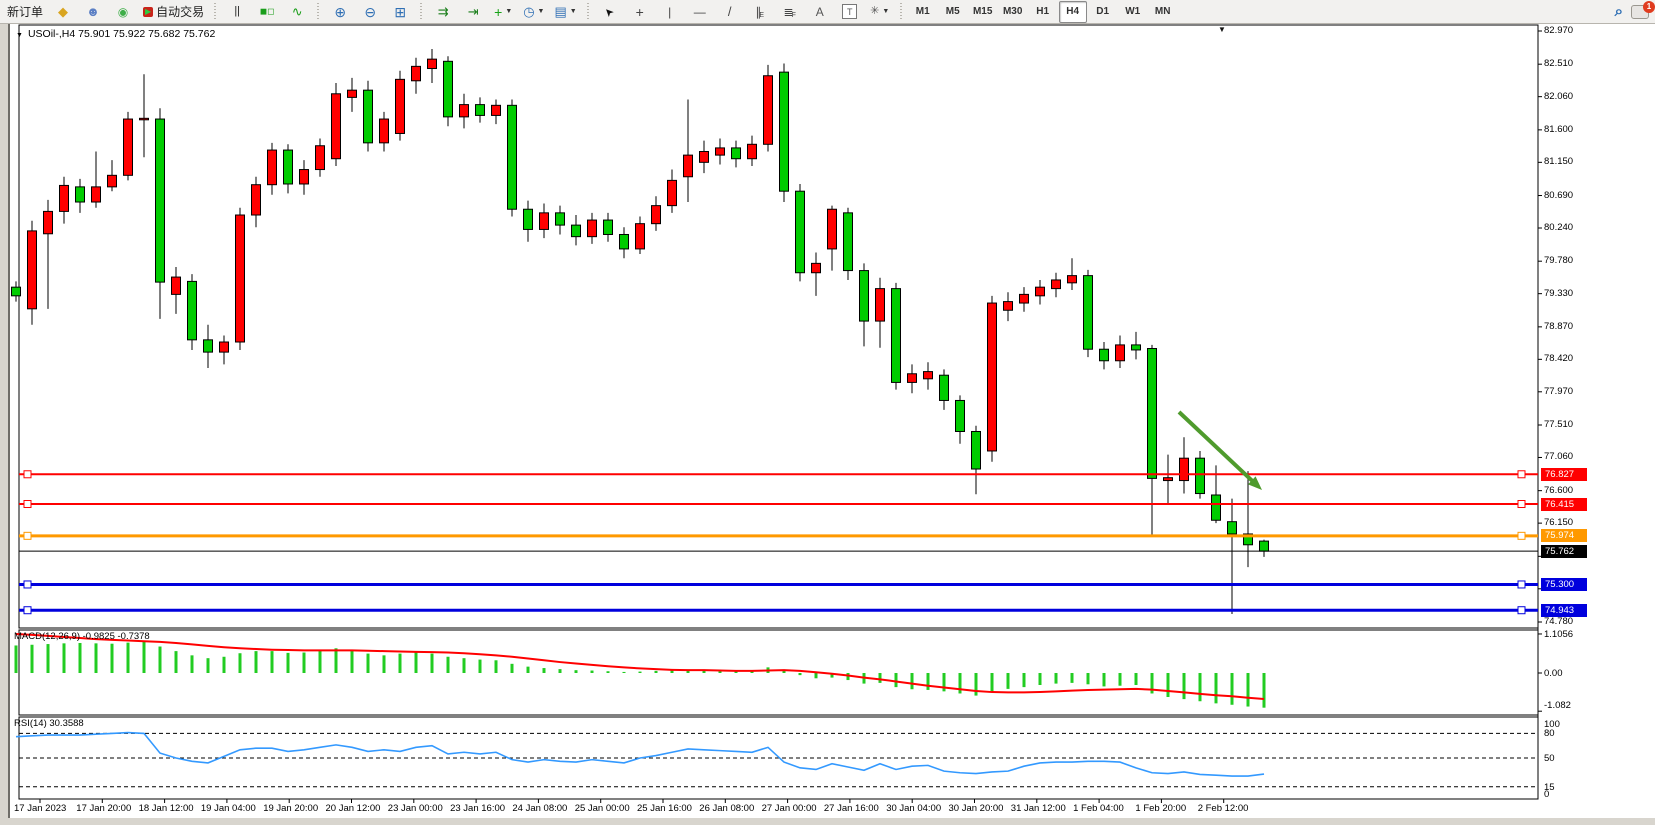 This screenshot has height=825, width=1655. I want to click on macd-axis-tick-label: -1.082, so click(1557, 705).